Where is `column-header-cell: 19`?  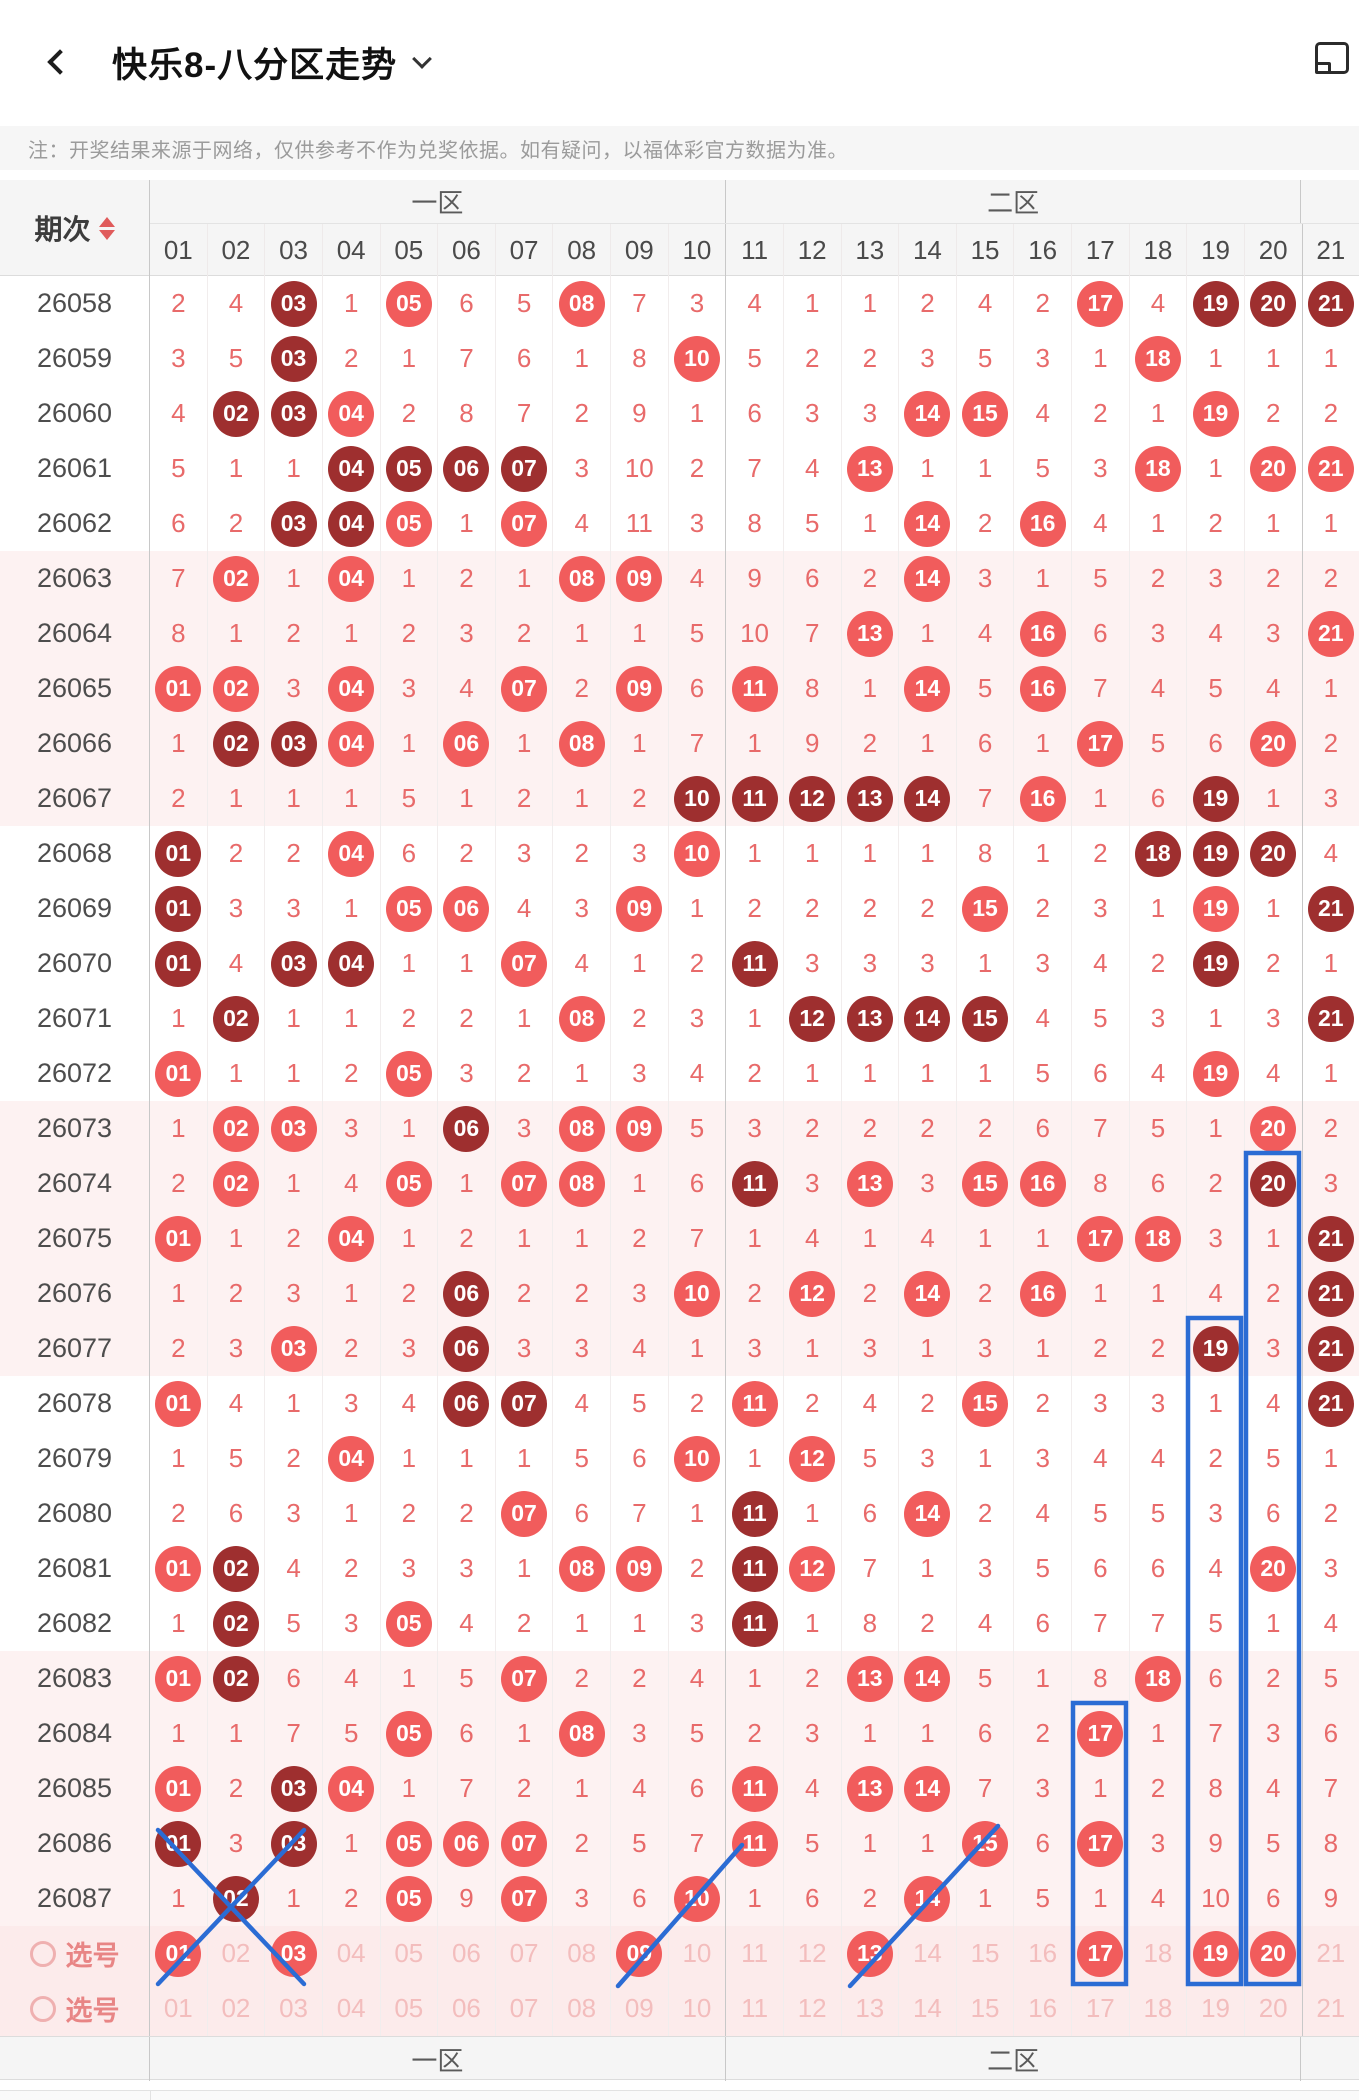 column-header-cell: 19 is located at coordinates (1216, 250).